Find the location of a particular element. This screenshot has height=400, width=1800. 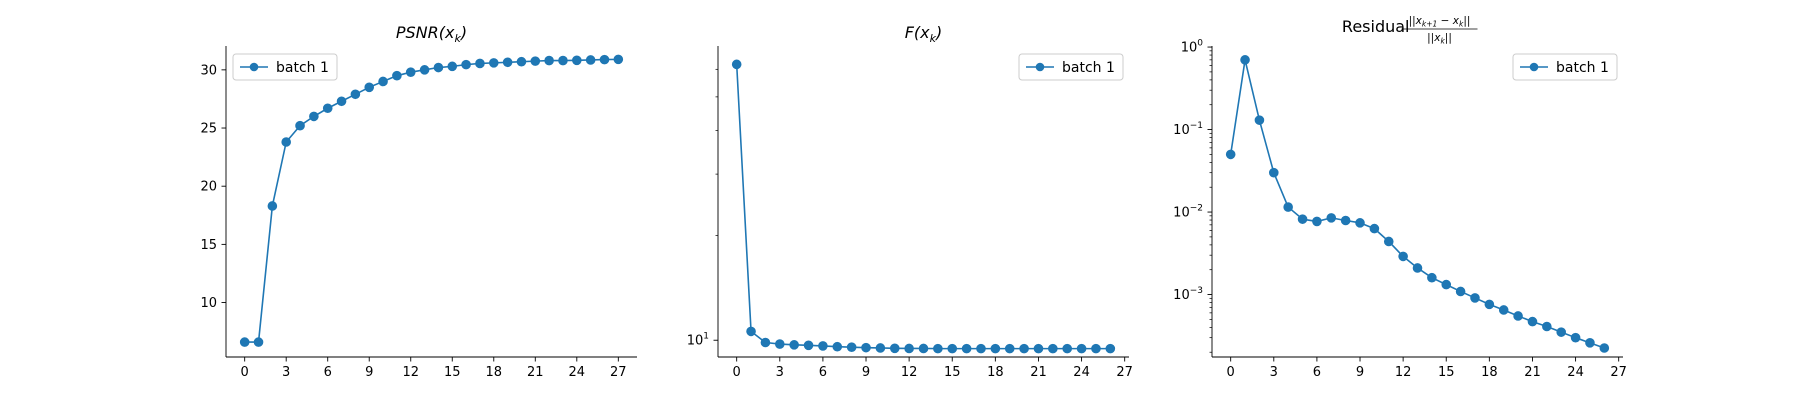

x-tick-label: 9 is located at coordinates (369, 372).